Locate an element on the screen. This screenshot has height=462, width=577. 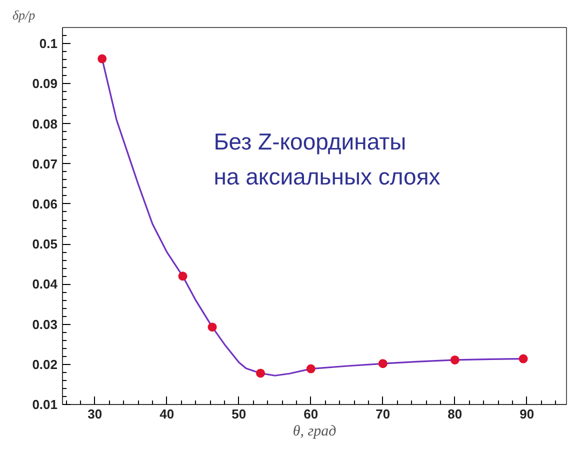
y-tick-label: 0.01 is located at coordinates (45, 404).